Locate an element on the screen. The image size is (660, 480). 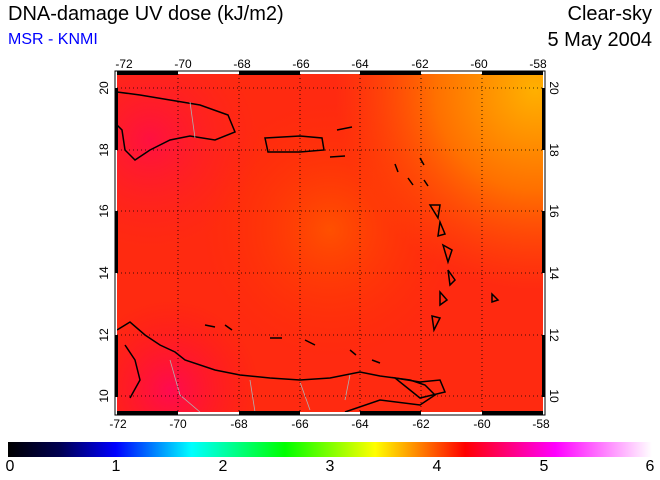
colorbar-label: 4 is located at coordinates (437, 466).